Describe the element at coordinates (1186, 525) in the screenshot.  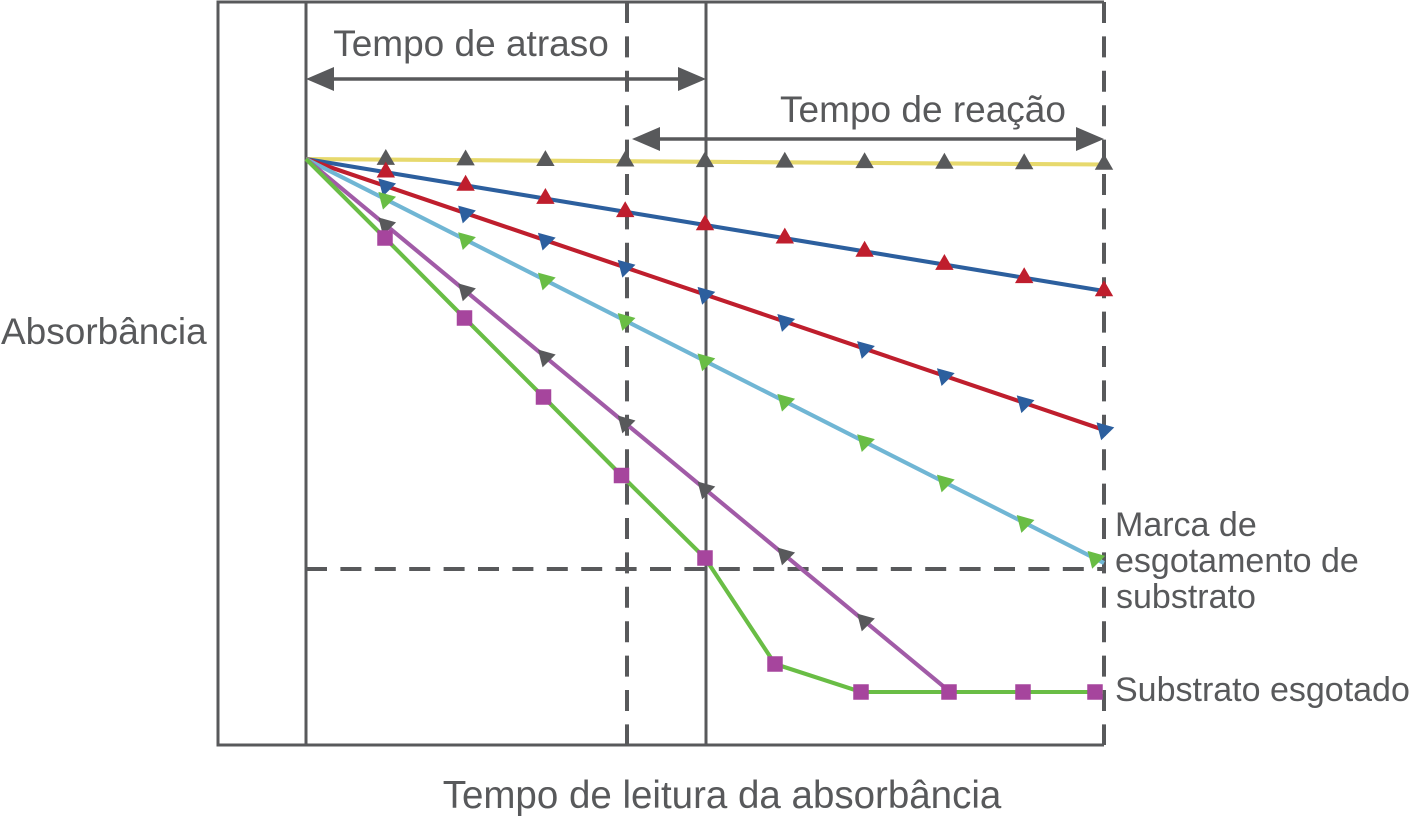
I see `svg-text: Marca de` at that location.